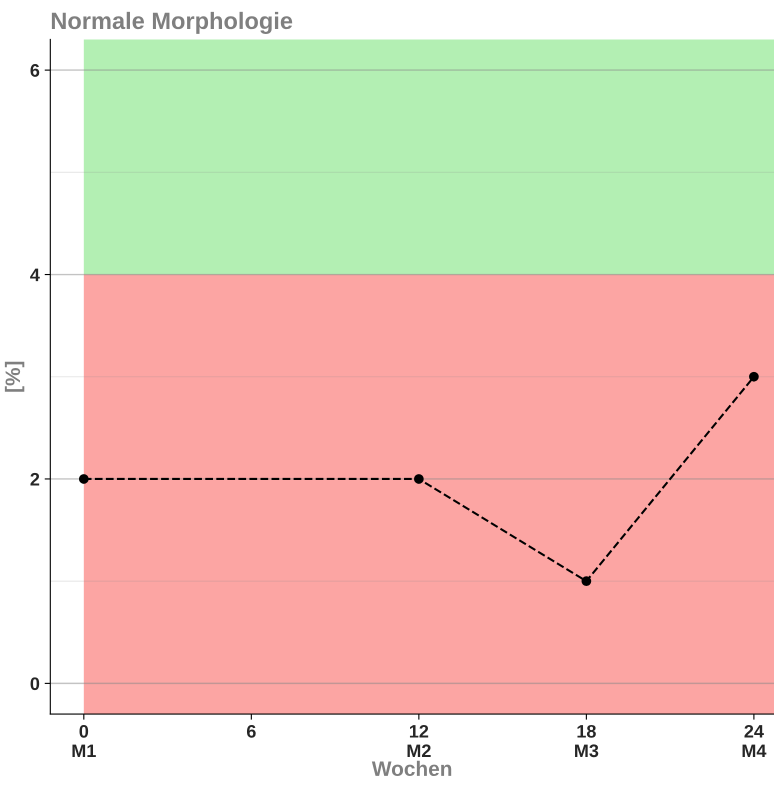 Image resolution: width=774 pixels, height=789 pixels. I want to click on y-tick-label: 6, so click(35, 70).